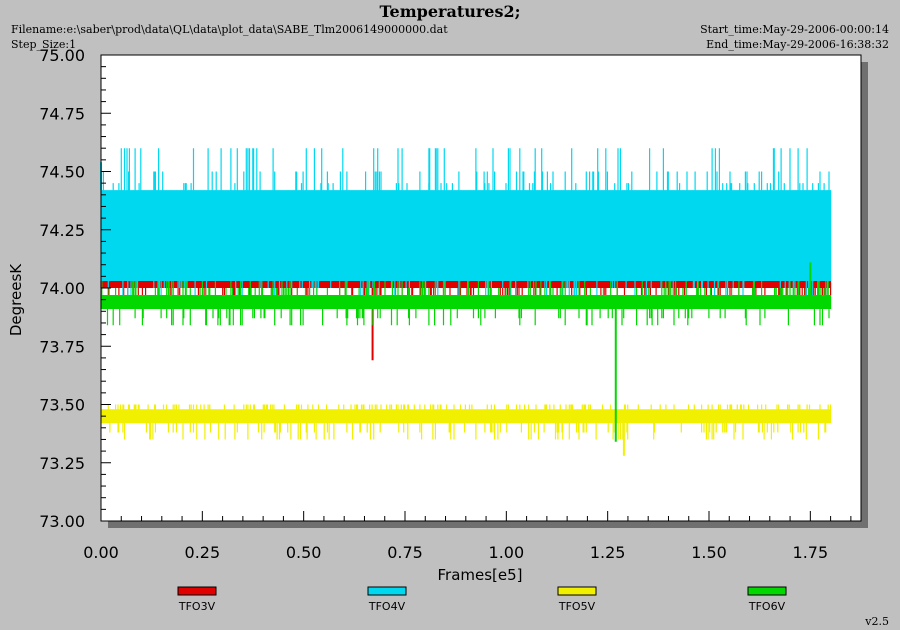  I want to click on x-tick-label: 1.25, so click(608, 552).